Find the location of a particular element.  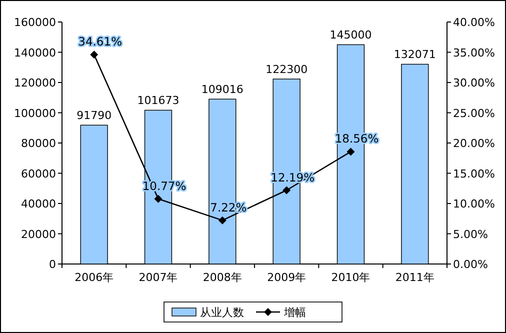

data-label: 34.61% is located at coordinates (100, 41).